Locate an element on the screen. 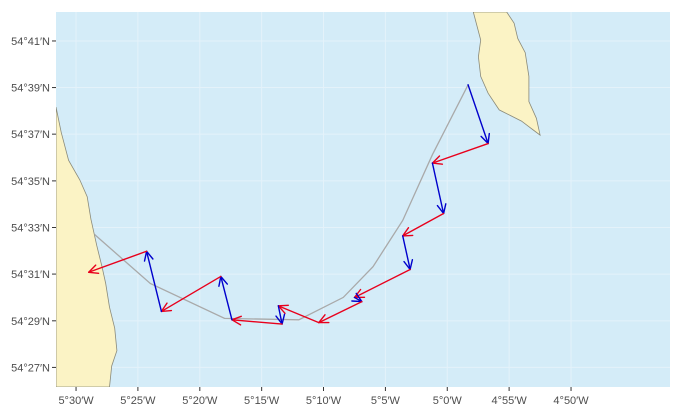 The width and height of the screenshot is (678, 419). x-tick-label: 5°5′W is located at coordinates (386, 401).